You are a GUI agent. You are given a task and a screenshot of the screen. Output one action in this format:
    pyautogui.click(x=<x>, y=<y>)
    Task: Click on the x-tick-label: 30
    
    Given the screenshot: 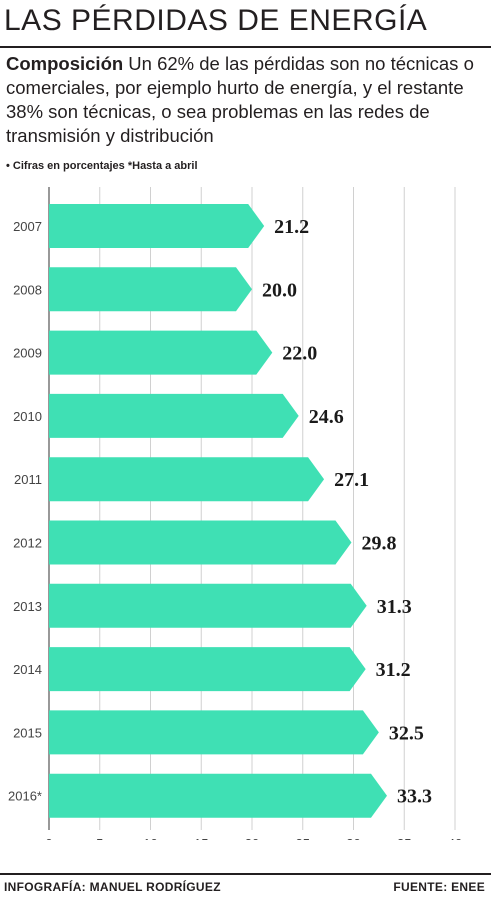 What is the action you would take?
    pyautogui.click(x=353, y=838)
    